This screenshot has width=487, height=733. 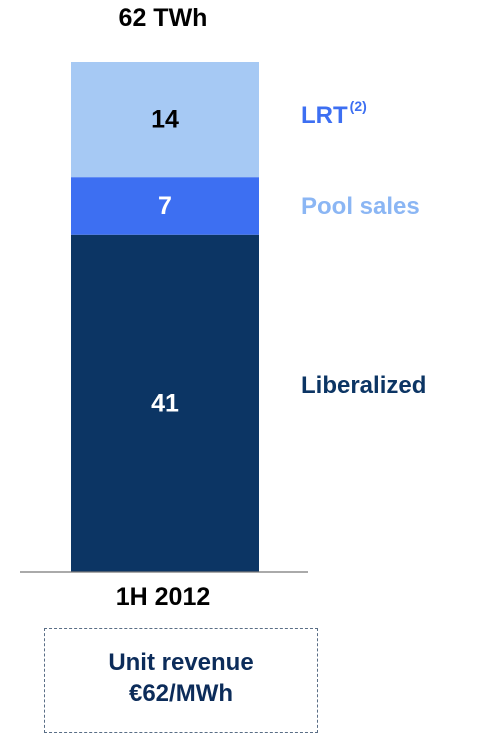 I want to click on legend-pool-sales-text: Pool sales, so click(x=360, y=206).